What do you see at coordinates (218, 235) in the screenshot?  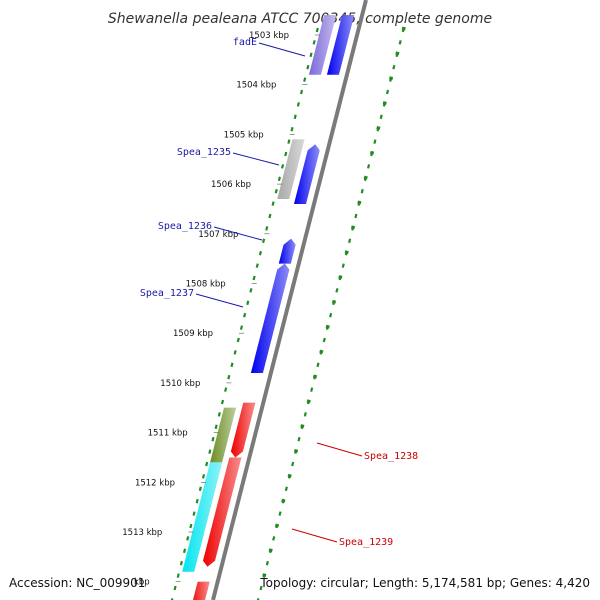 I see `tick-label: 1507 kbp` at bounding box center [218, 235].